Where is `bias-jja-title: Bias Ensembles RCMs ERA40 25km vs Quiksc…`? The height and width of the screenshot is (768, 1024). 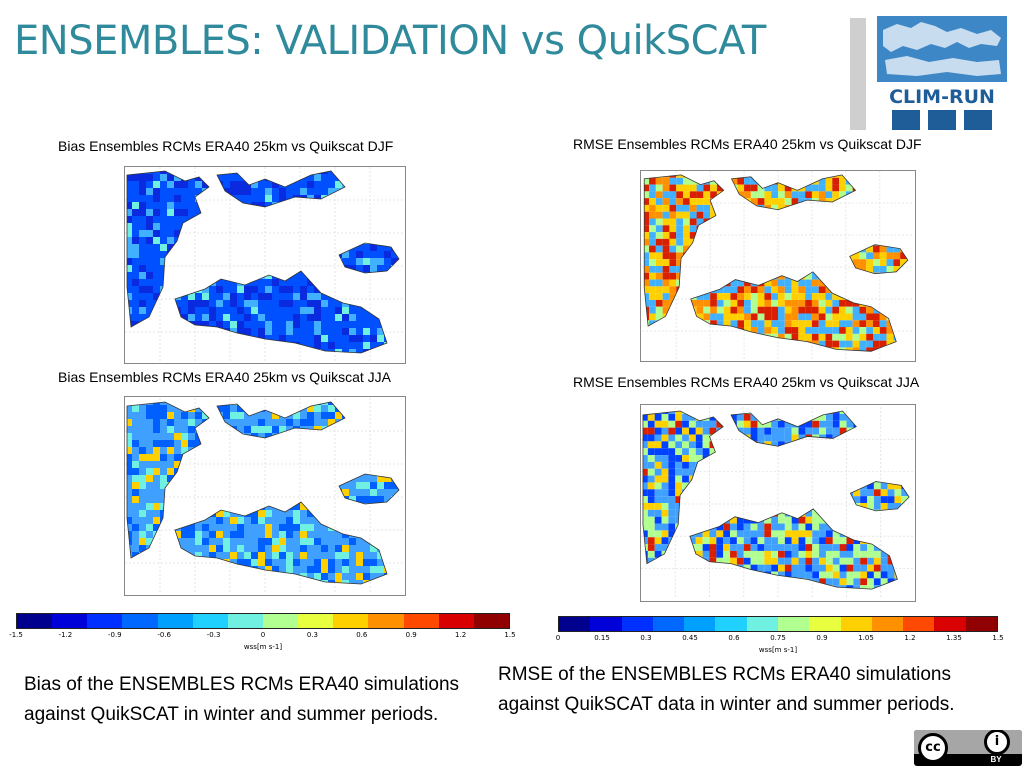
bias-jja-title: Bias Ensembles RCMs ERA40 25km vs Quiksc… is located at coordinates (224, 377).